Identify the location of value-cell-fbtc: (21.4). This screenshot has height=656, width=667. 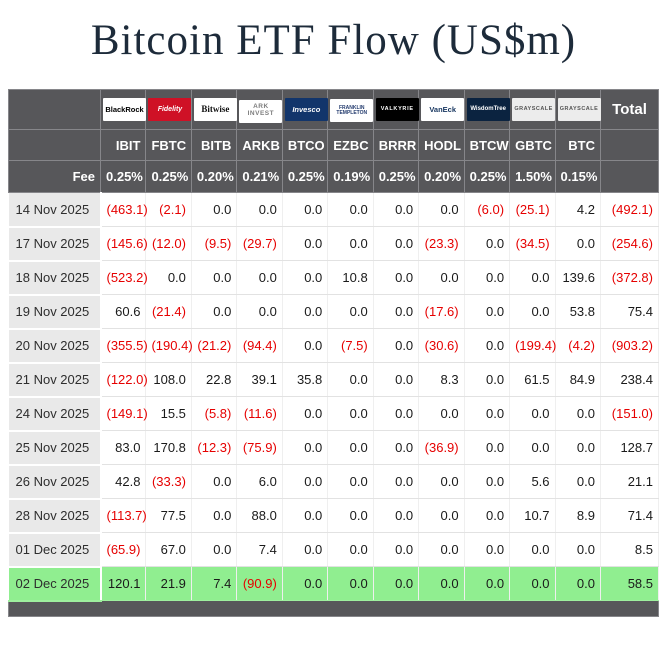
(168, 311).